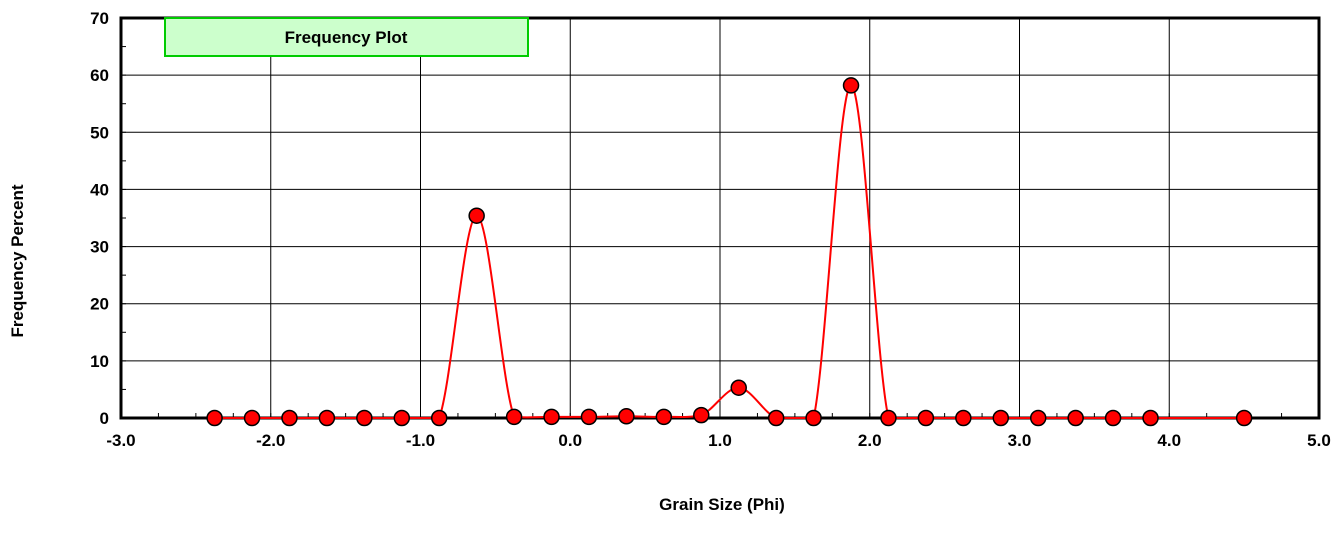 The image size is (1337, 546). I want to click on y-tick-label: 60, so click(99, 75).